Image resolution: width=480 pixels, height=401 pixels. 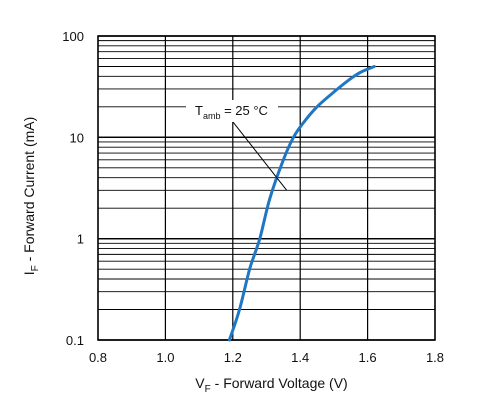 What do you see at coordinates (435, 357) in the screenshot?
I see `x-tick-label: 1.8` at bounding box center [435, 357].